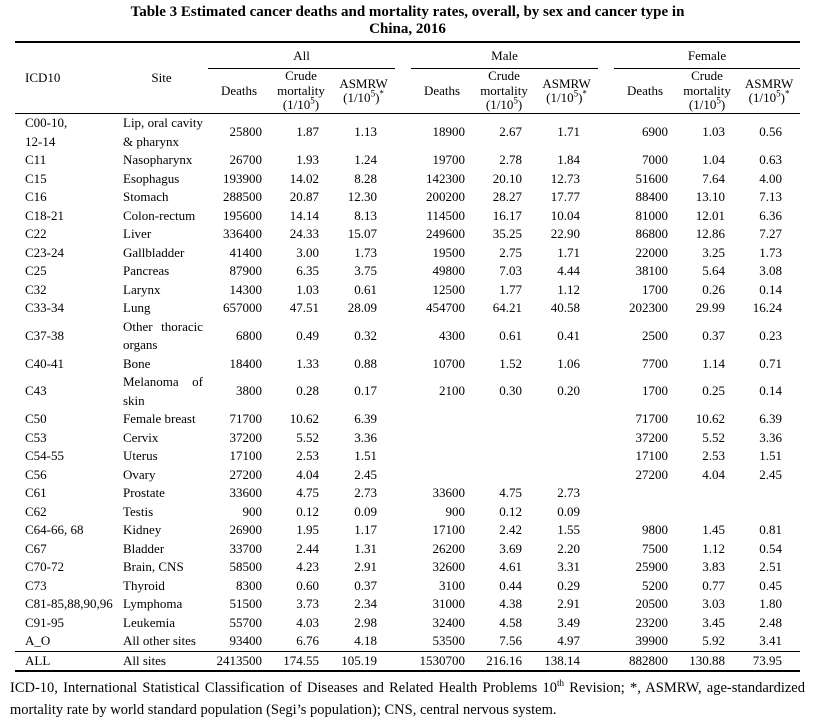 The width and height of the screenshot is (815, 721). What do you see at coordinates (449, 622) in the screenshot?
I see `deaths-cell: 32400` at bounding box center [449, 622].